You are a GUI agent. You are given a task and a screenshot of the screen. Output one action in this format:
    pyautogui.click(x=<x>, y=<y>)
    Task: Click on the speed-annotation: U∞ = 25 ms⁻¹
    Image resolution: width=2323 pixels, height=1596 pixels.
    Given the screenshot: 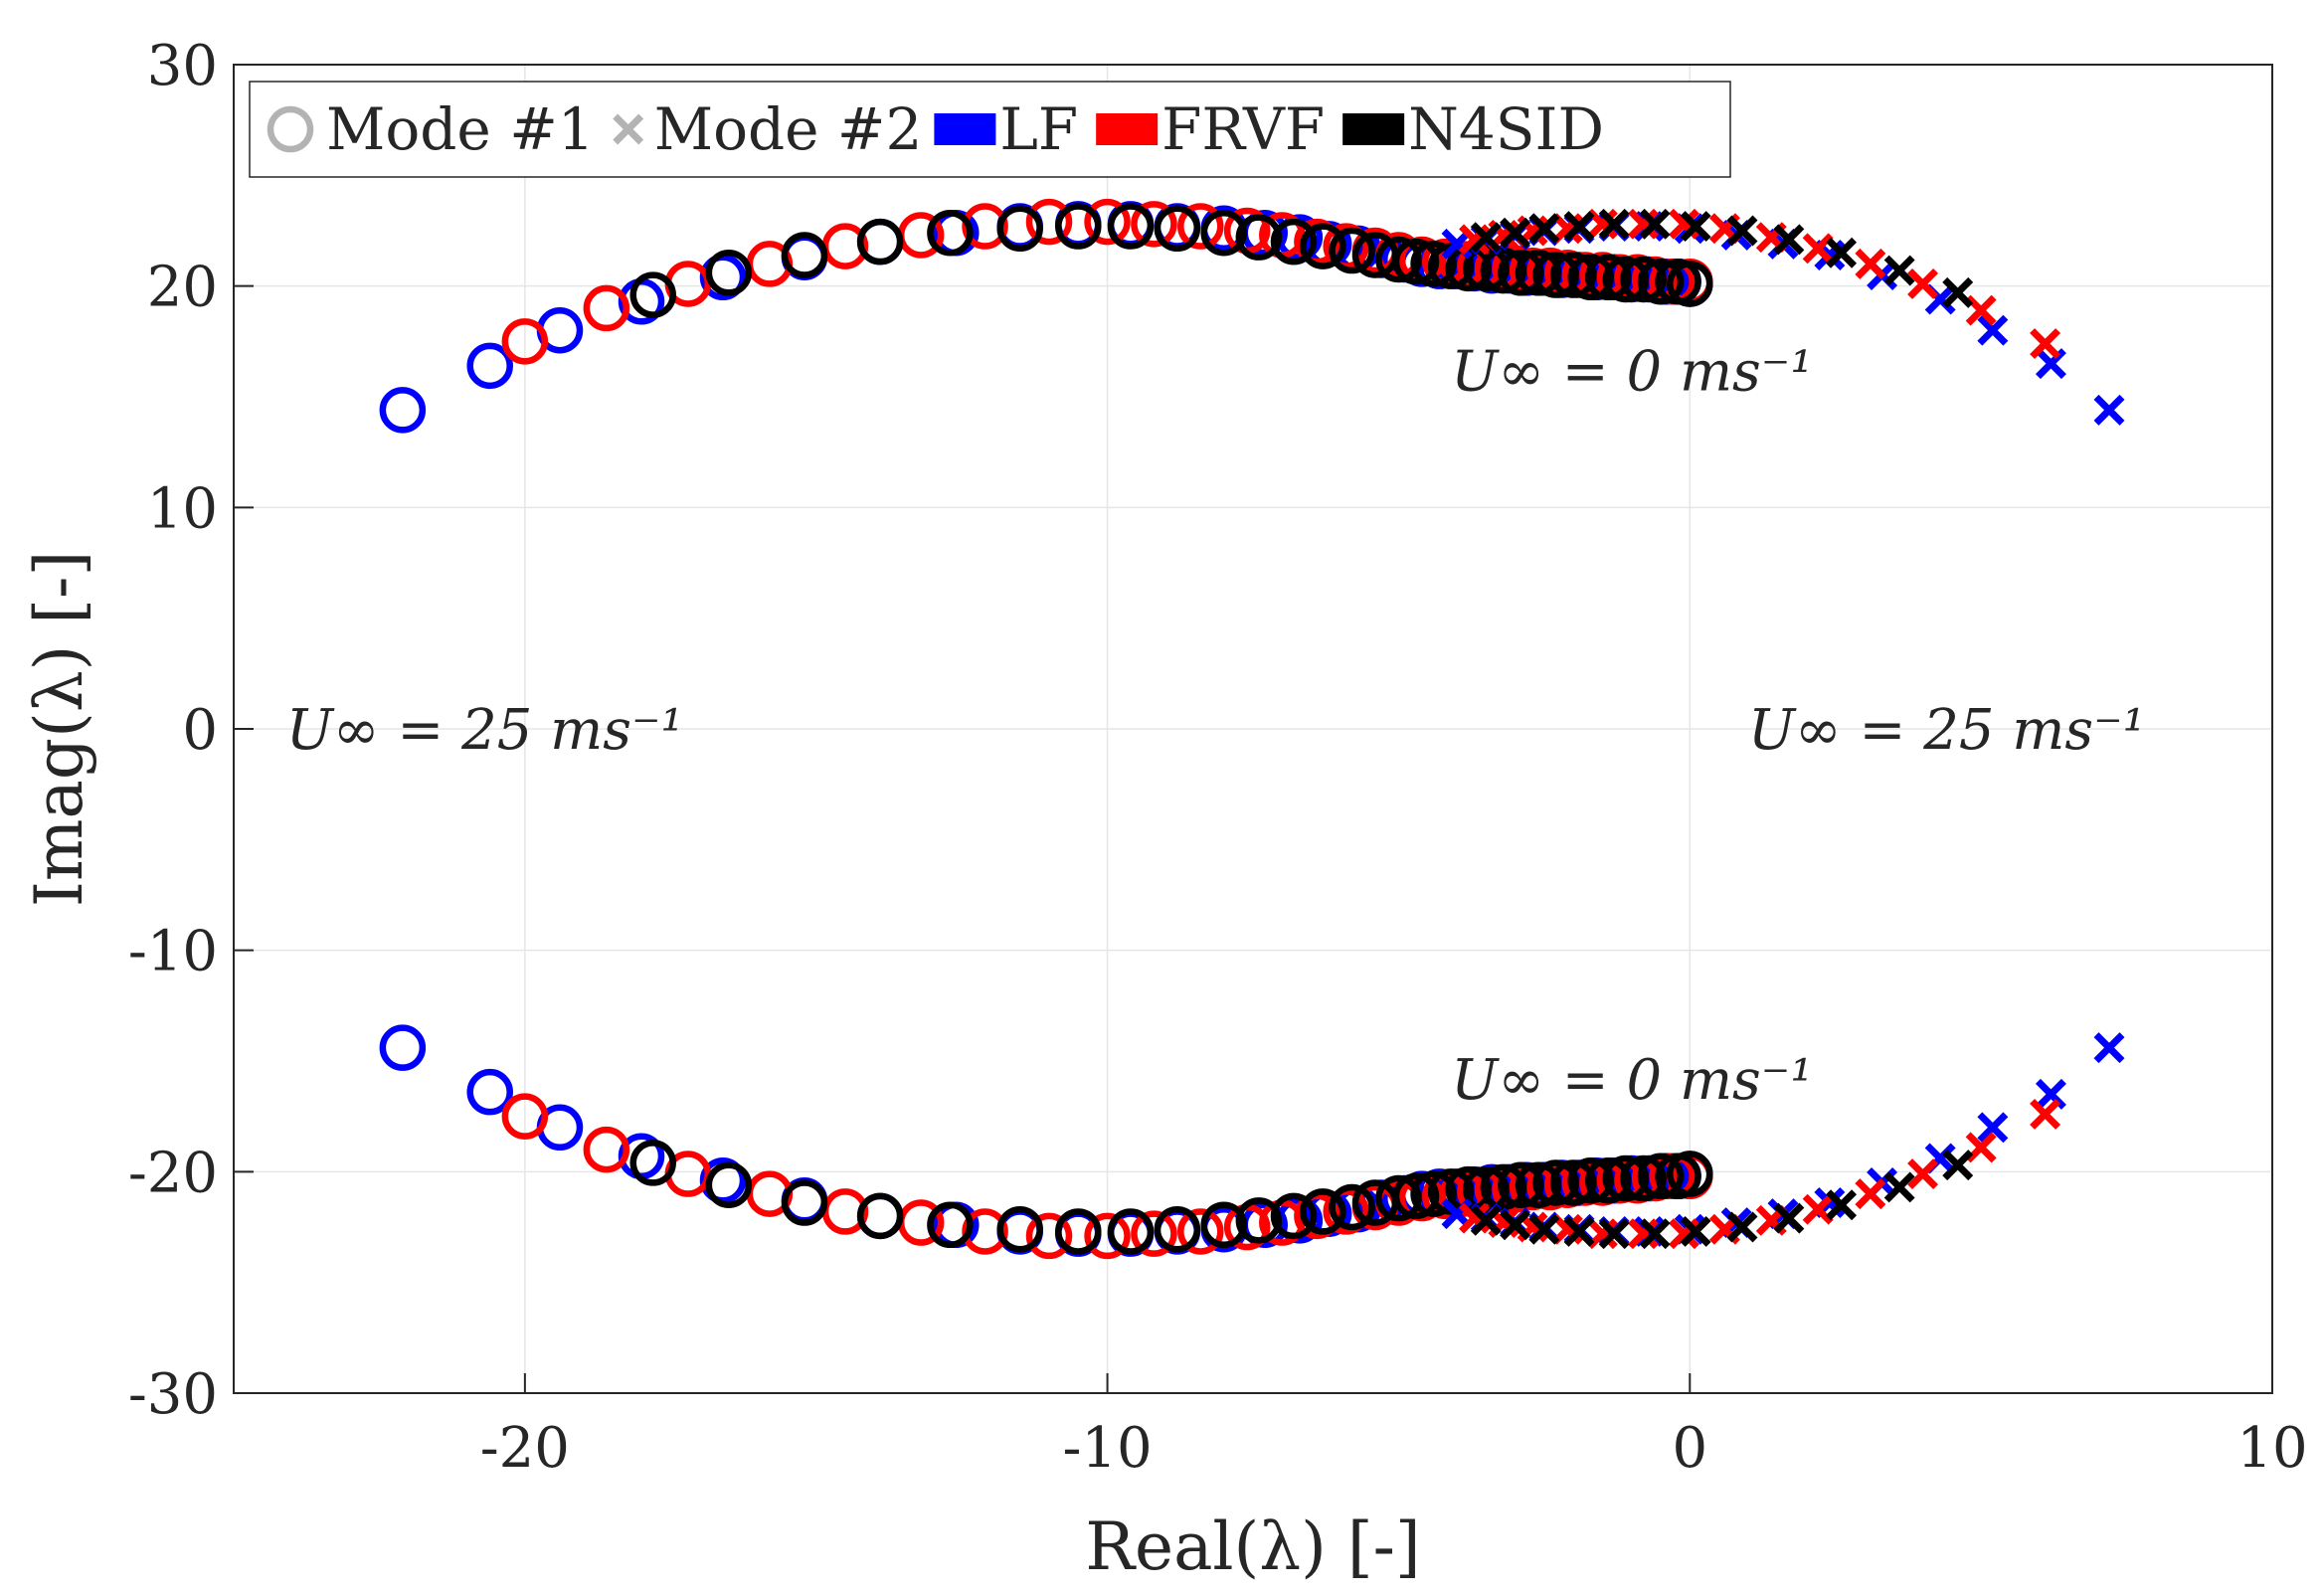 What is the action you would take?
    pyautogui.click(x=484, y=731)
    